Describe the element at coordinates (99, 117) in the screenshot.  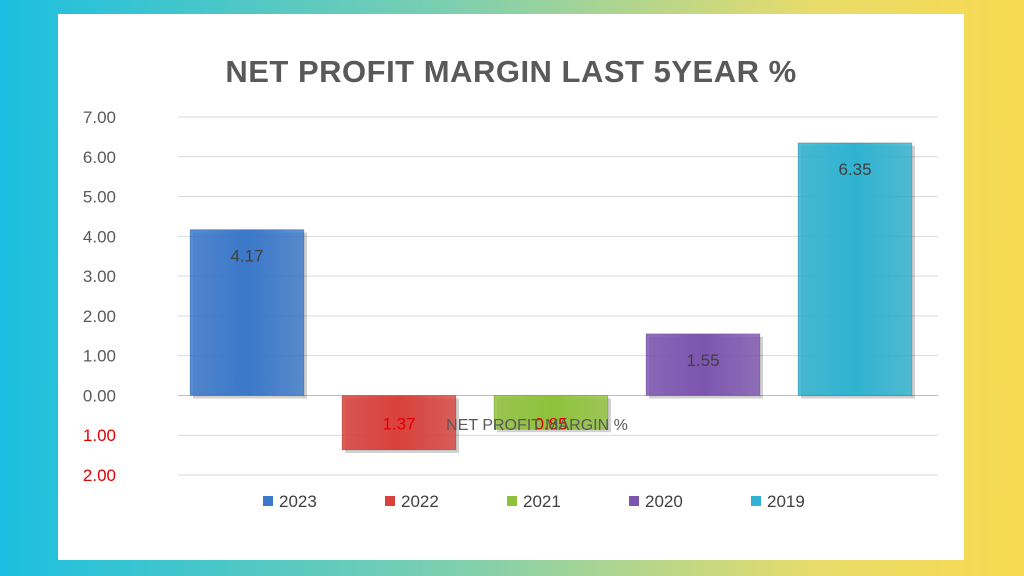
I see `y-tick-label: 7.00` at that location.